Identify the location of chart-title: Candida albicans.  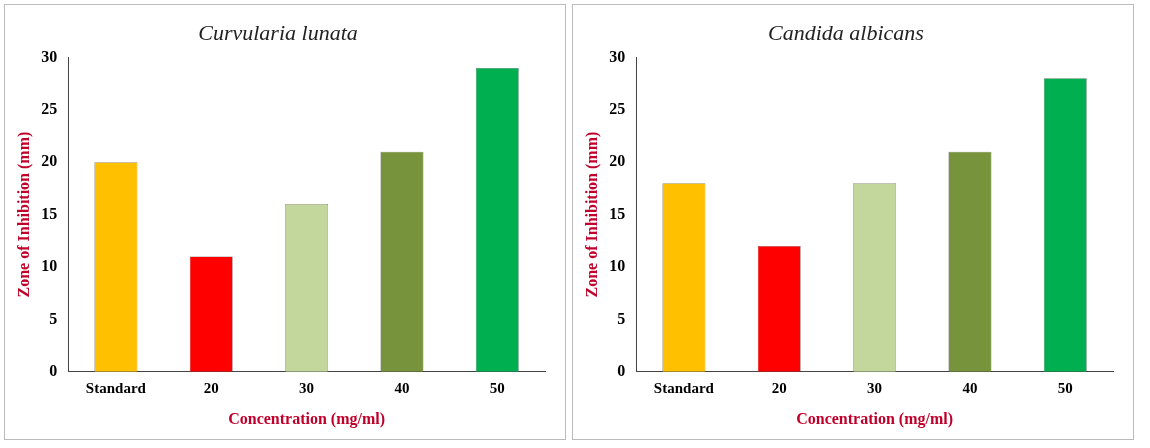
(846, 32).